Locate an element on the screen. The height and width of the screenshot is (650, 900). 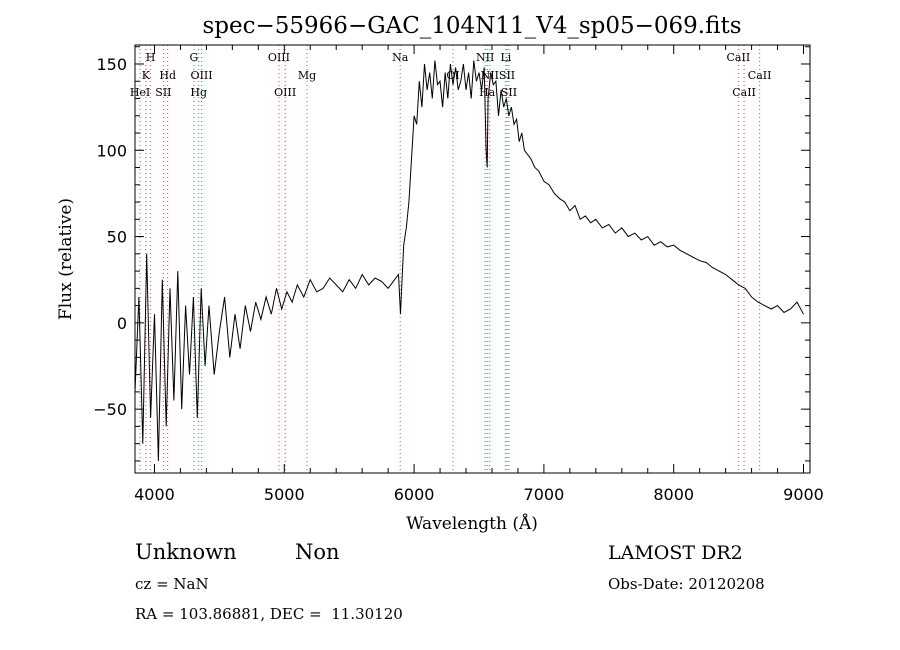
y-tick-label-2: 50 is located at coordinates (117, 237).